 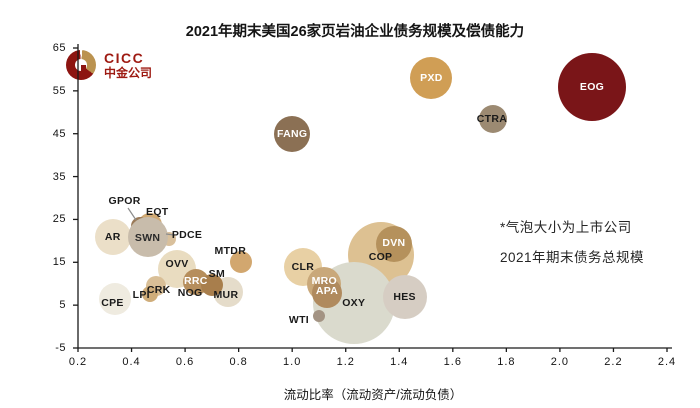 What do you see at coordinates (230, 251) in the screenshot?
I see `bubble-label-mtdr: MTDR` at bounding box center [230, 251].